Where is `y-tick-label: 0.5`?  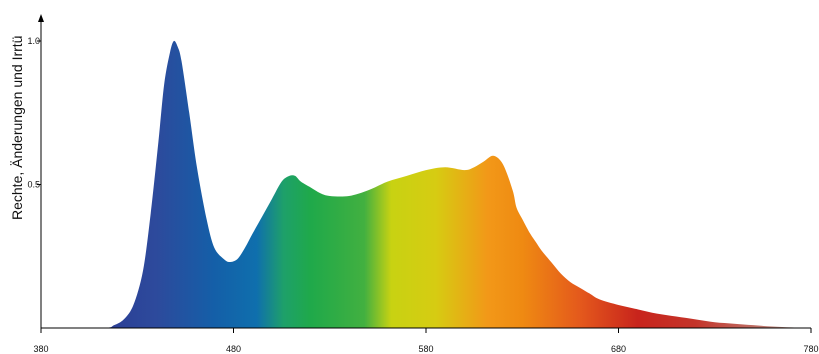
y-tick-label: 0.5 is located at coordinates (33, 185).